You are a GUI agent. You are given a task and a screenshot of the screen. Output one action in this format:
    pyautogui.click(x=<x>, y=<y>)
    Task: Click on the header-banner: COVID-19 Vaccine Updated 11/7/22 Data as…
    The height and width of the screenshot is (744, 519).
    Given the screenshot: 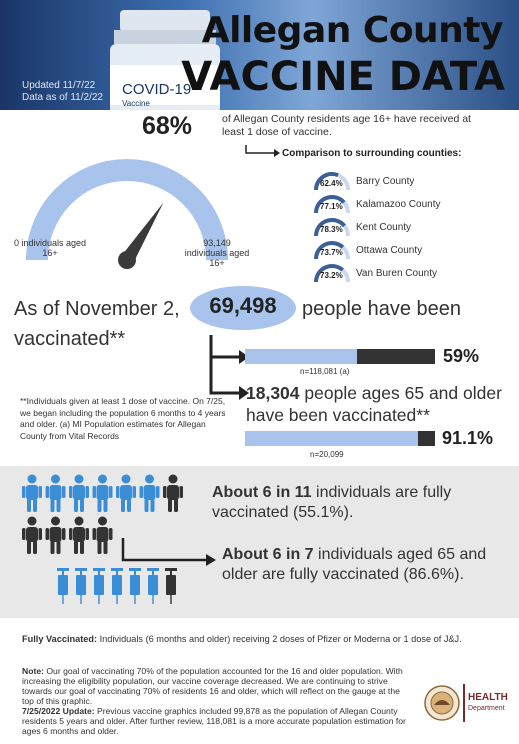 What is the action you would take?
    pyautogui.click(x=259, y=55)
    